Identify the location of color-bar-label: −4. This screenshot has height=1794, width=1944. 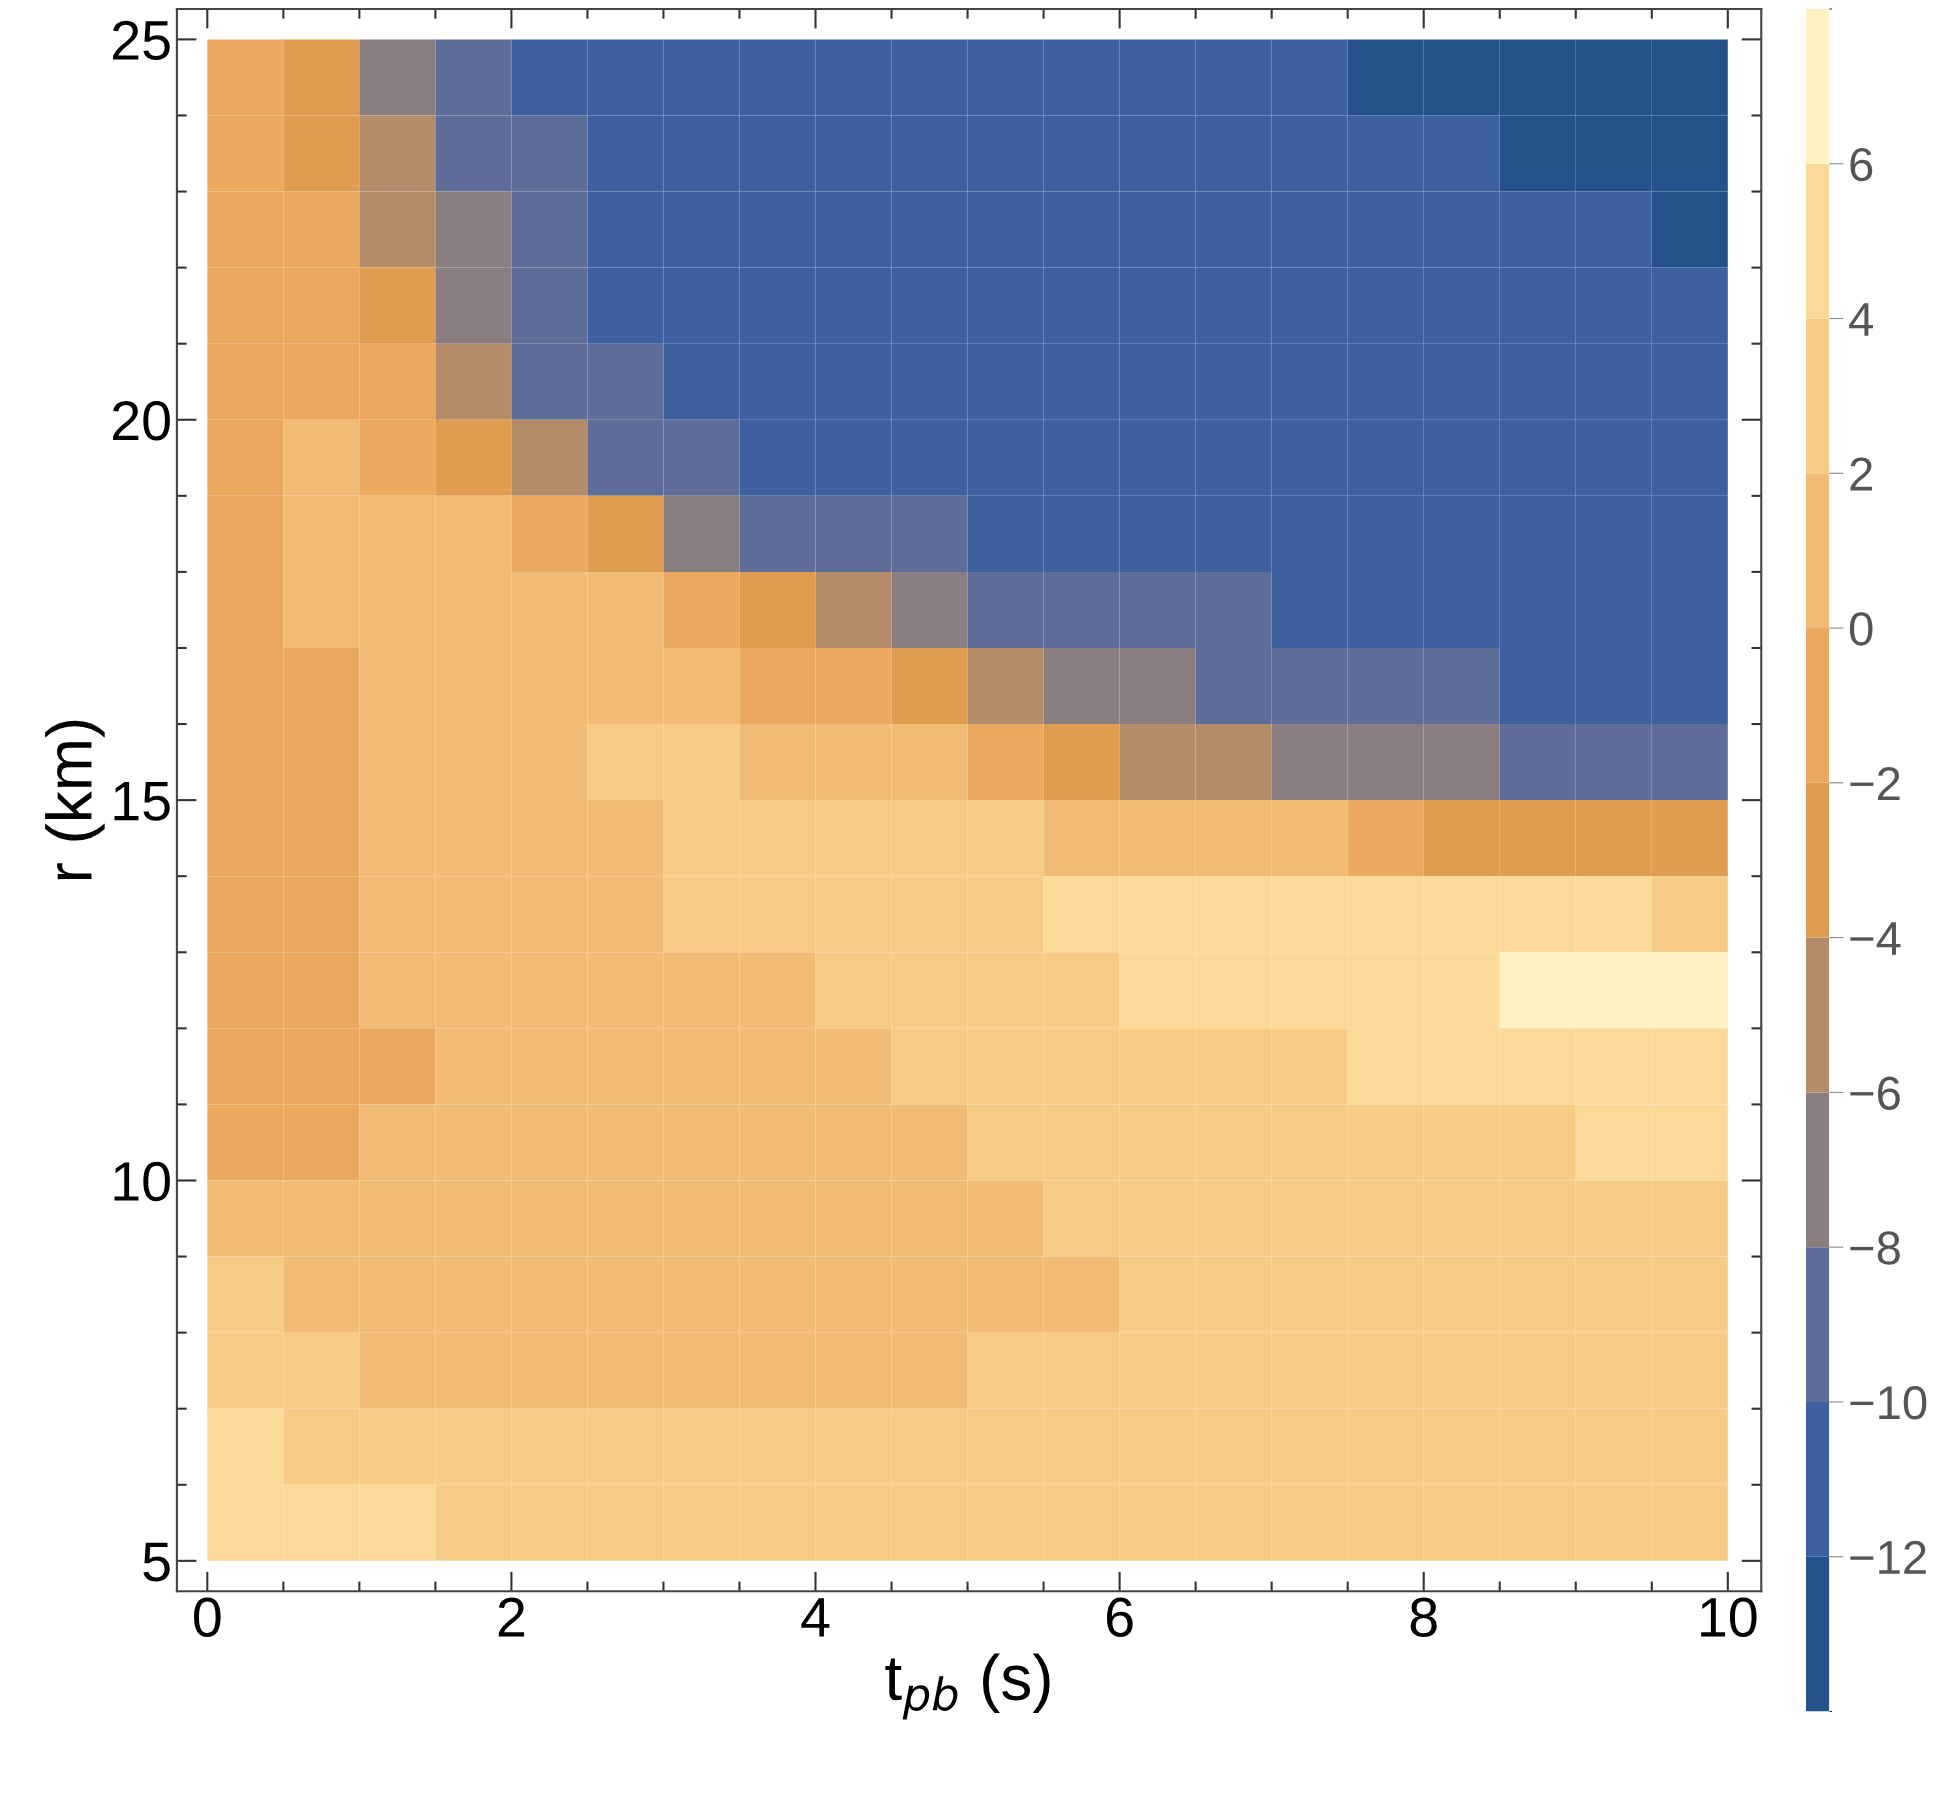
(1875, 938).